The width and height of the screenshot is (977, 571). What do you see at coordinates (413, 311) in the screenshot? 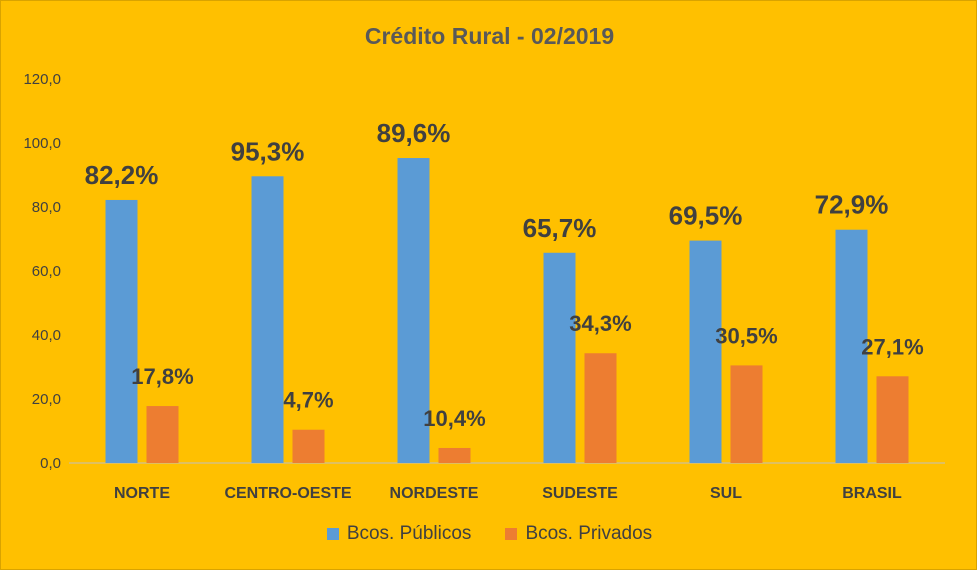
I see `bar-publicos-nordeste` at bounding box center [413, 311].